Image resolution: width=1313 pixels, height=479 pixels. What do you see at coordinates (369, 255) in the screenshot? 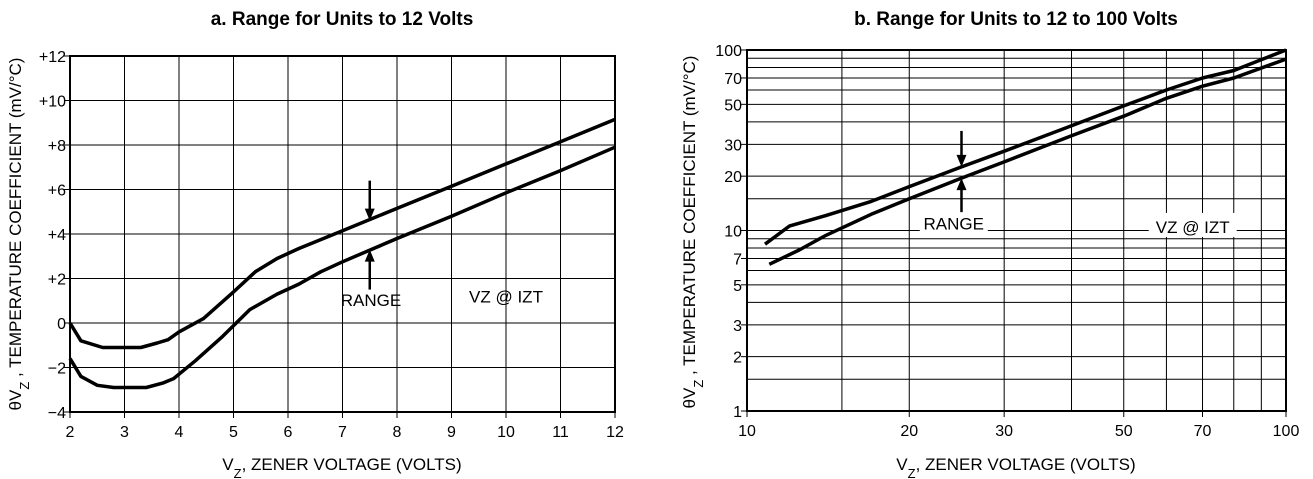
I see `chart-a-arrow-up-head` at bounding box center [369, 255].